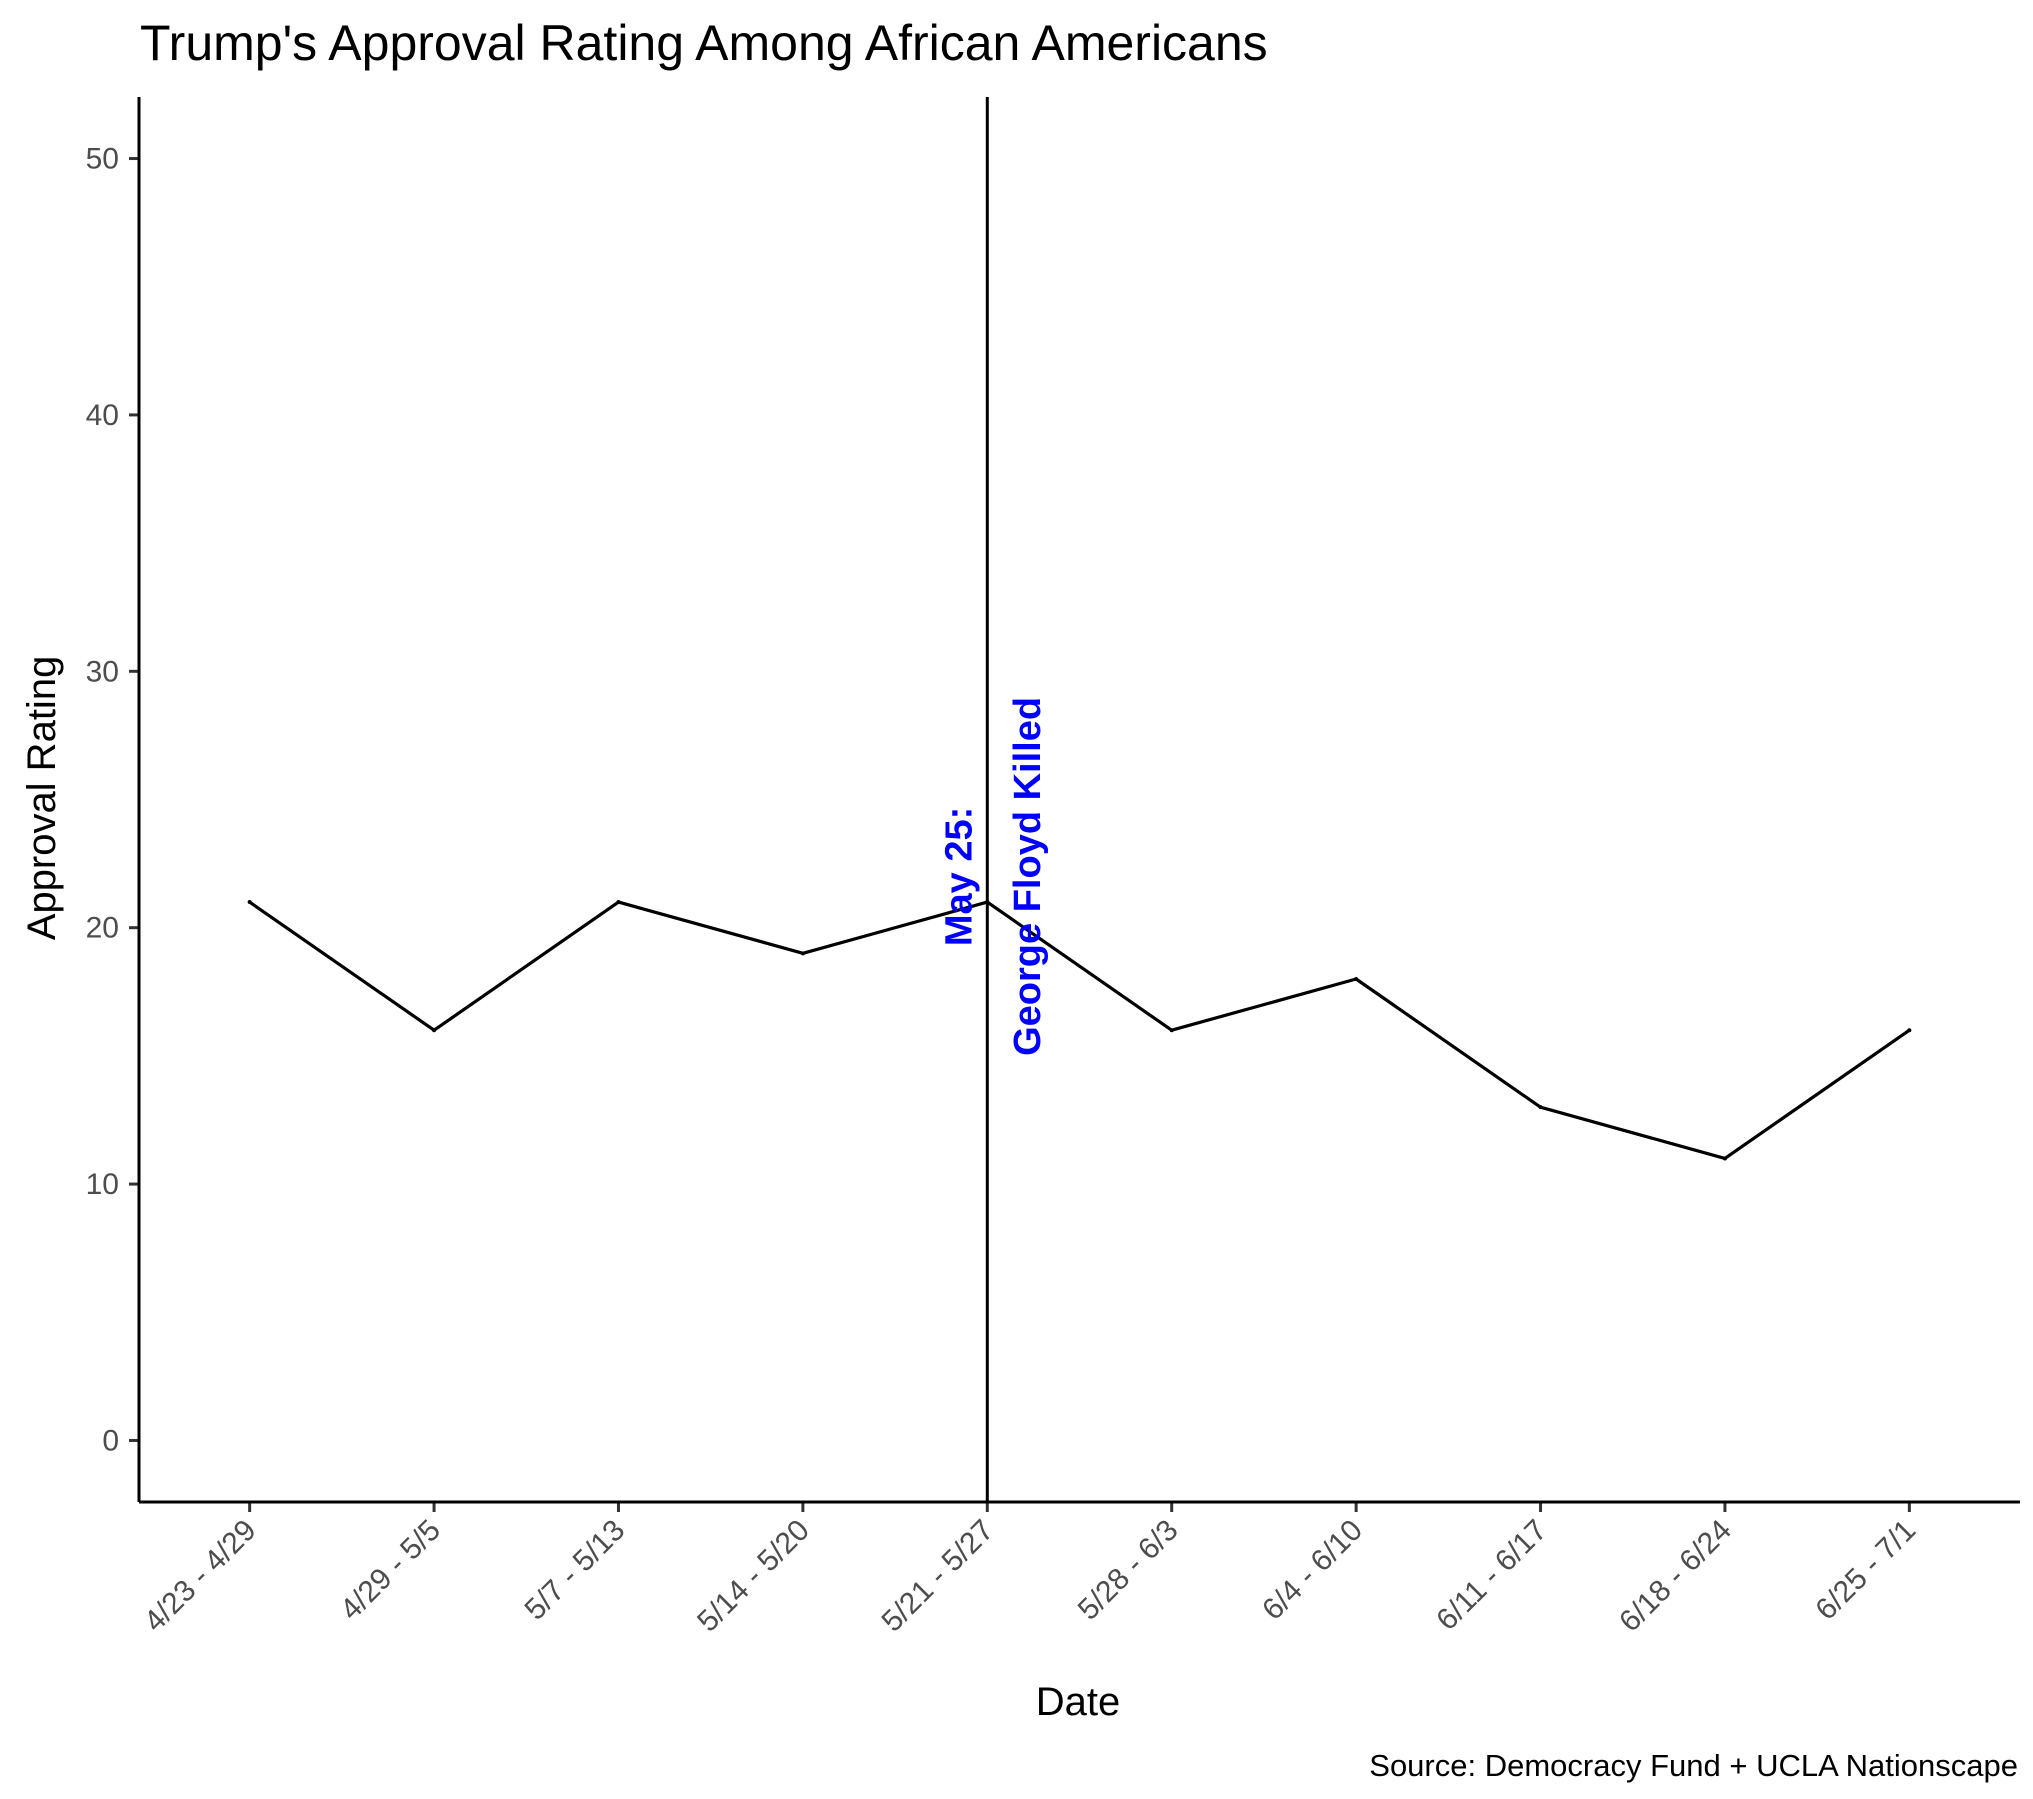 This screenshot has width=2033, height=1799. What do you see at coordinates (102, 928) in the screenshot?
I see `y-tick-label: 20` at bounding box center [102, 928].